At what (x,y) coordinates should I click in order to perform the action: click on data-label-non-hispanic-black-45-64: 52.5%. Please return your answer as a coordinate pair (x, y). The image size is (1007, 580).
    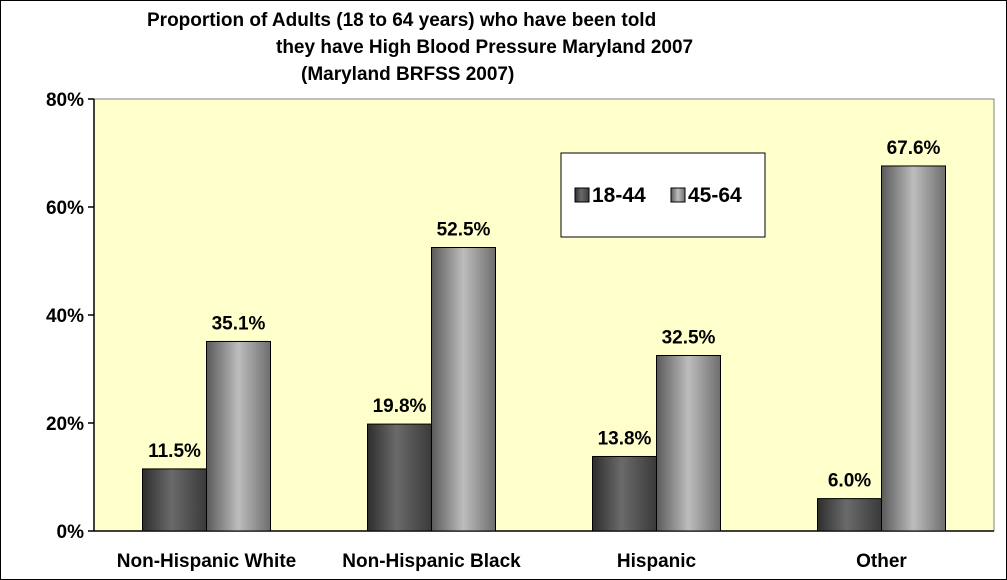
    Looking at the image, I should click on (464, 230).